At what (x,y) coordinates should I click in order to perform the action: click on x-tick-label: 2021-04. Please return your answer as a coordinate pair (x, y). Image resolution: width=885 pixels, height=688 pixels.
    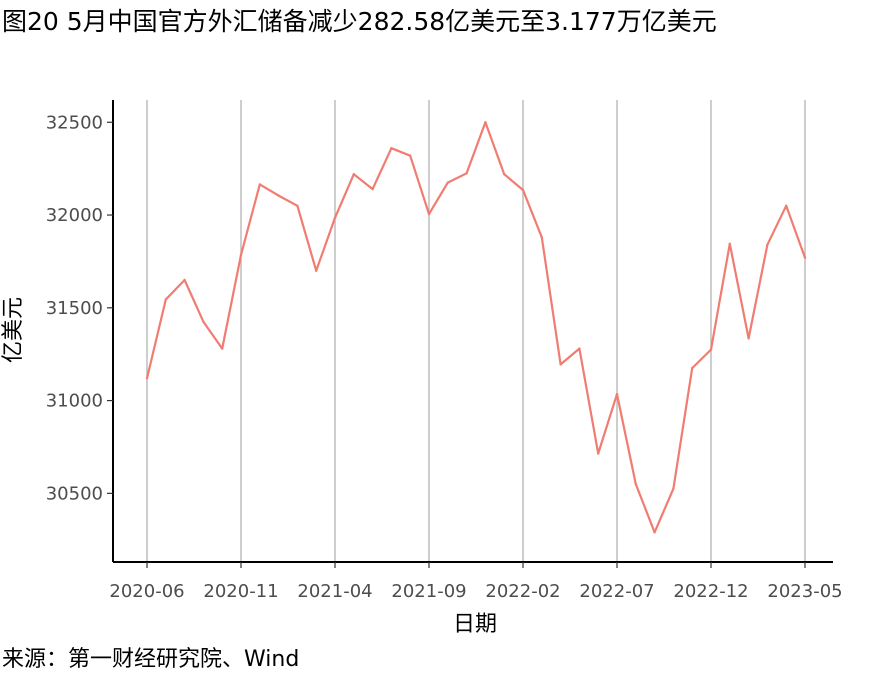
    Looking at the image, I should click on (334, 591).